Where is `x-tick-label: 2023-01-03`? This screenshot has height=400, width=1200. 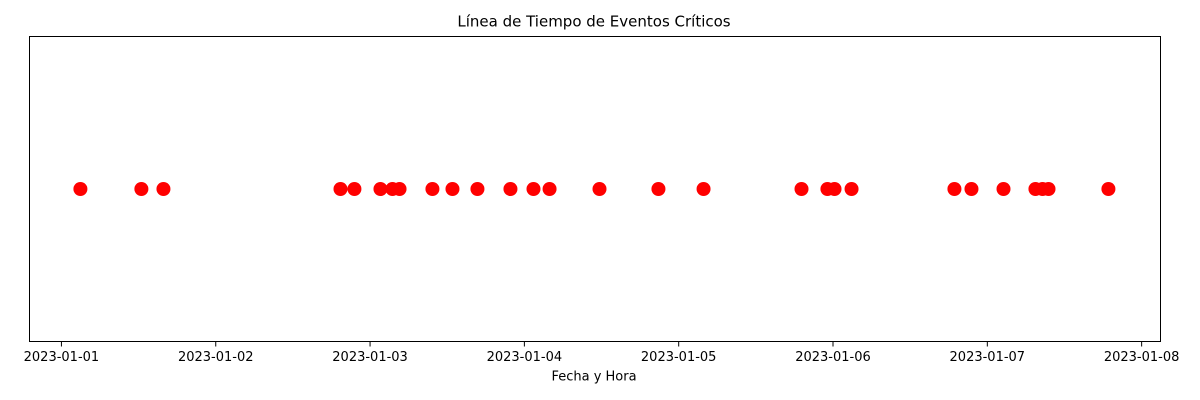
x-tick-label: 2023-01-03 is located at coordinates (370, 357).